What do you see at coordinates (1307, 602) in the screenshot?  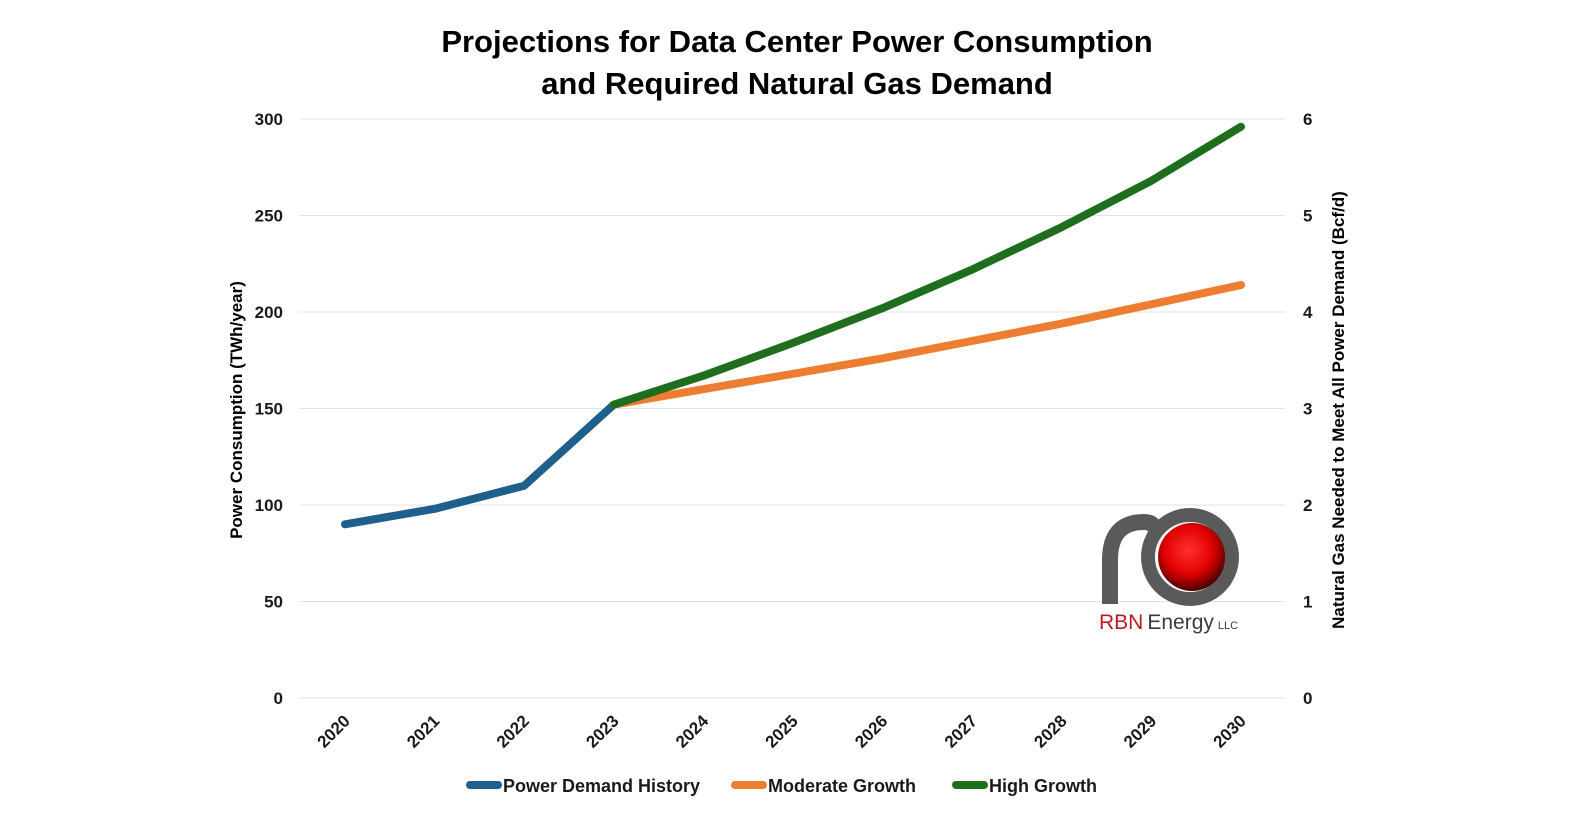 I see `right-y-tick-label: 1` at bounding box center [1307, 602].